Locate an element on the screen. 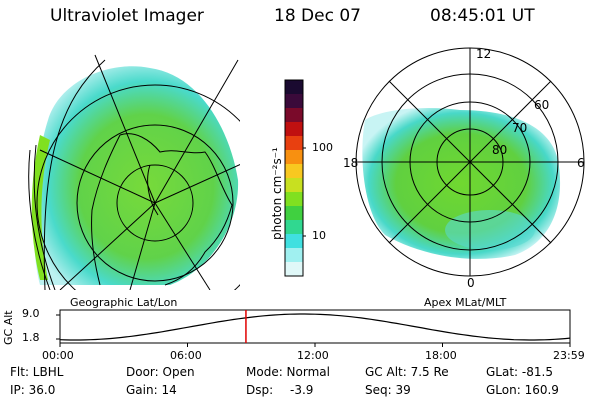 This screenshot has width=600, height=400. mlt-label-0: 0 is located at coordinates (471, 283).